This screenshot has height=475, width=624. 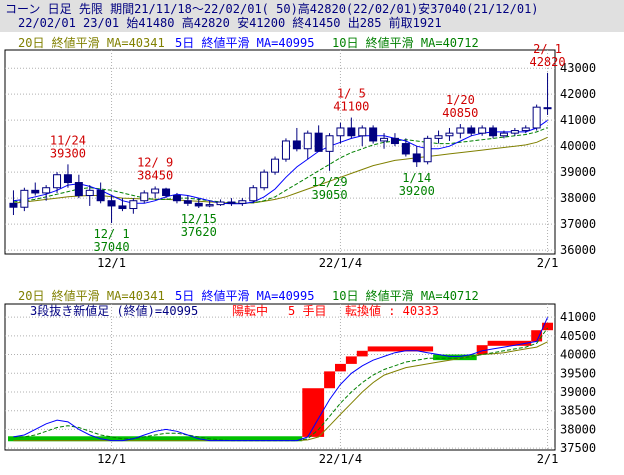 What do you see at coordinates (416, 178) in the screenshot?
I see `trough-date-label: 1/14` at bounding box center [416, 178].